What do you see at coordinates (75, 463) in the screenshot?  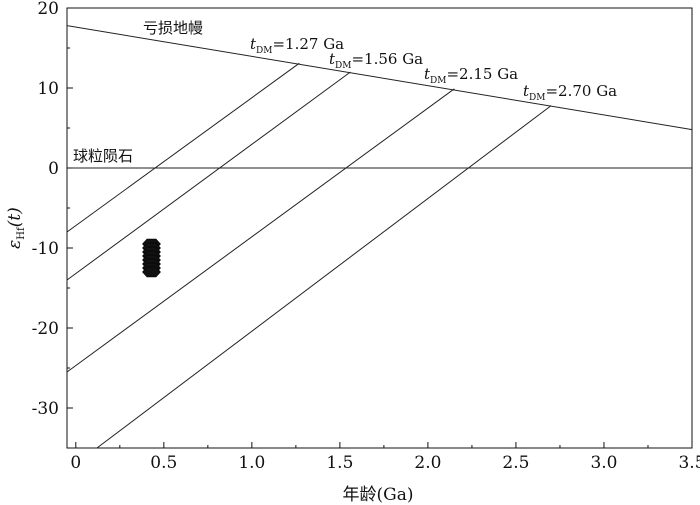 I see `x-tick-label: 0` at bounding box center [75, 463].